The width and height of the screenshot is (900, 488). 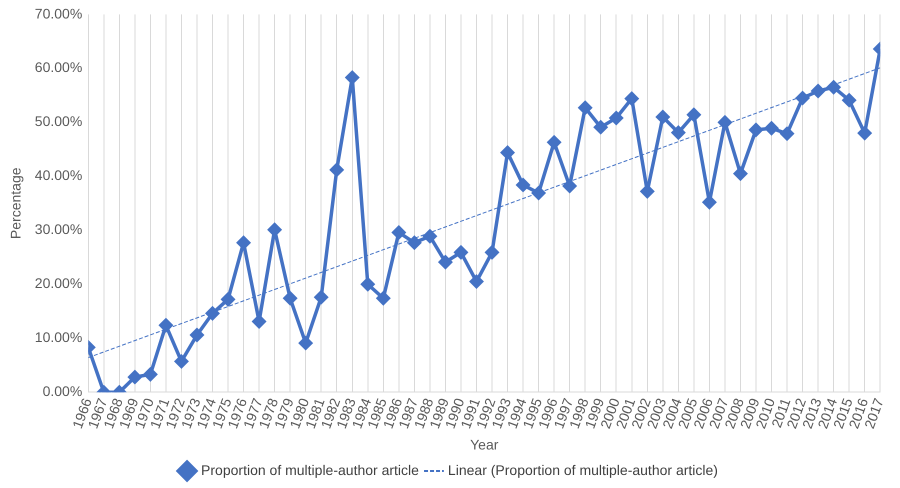 I want to click on y-tick-label: 60.00%, so click(x=58, y=67).